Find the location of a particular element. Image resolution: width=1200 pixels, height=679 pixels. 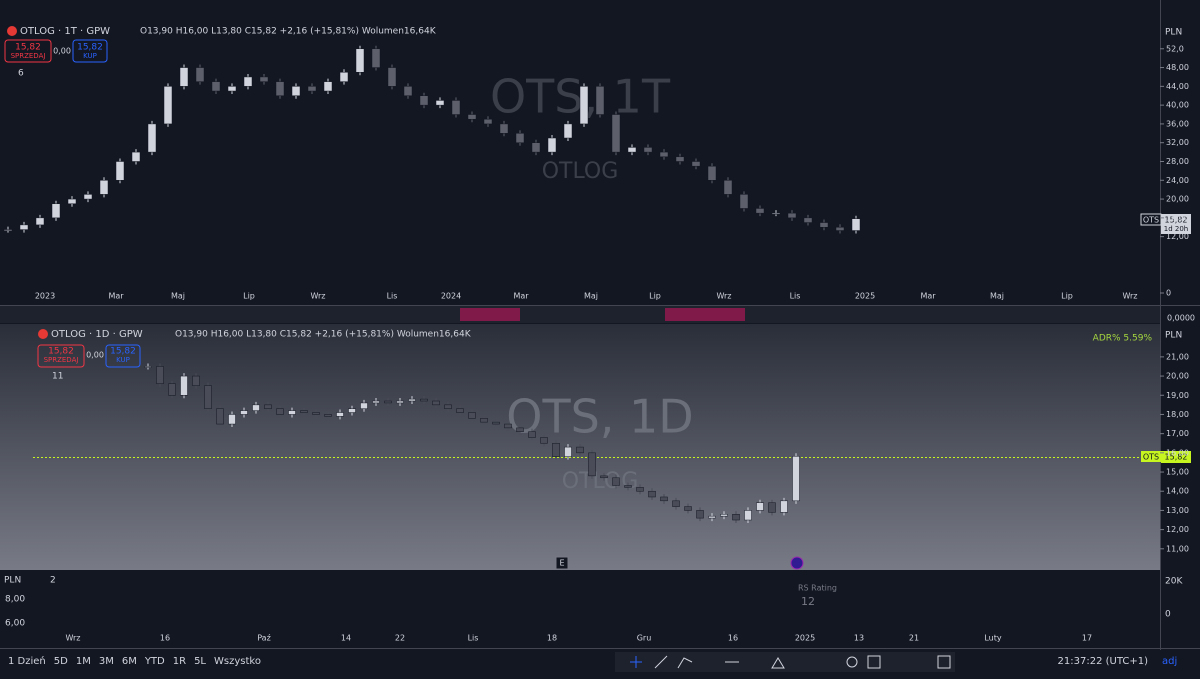

tools is located at coordinates (755, 663).